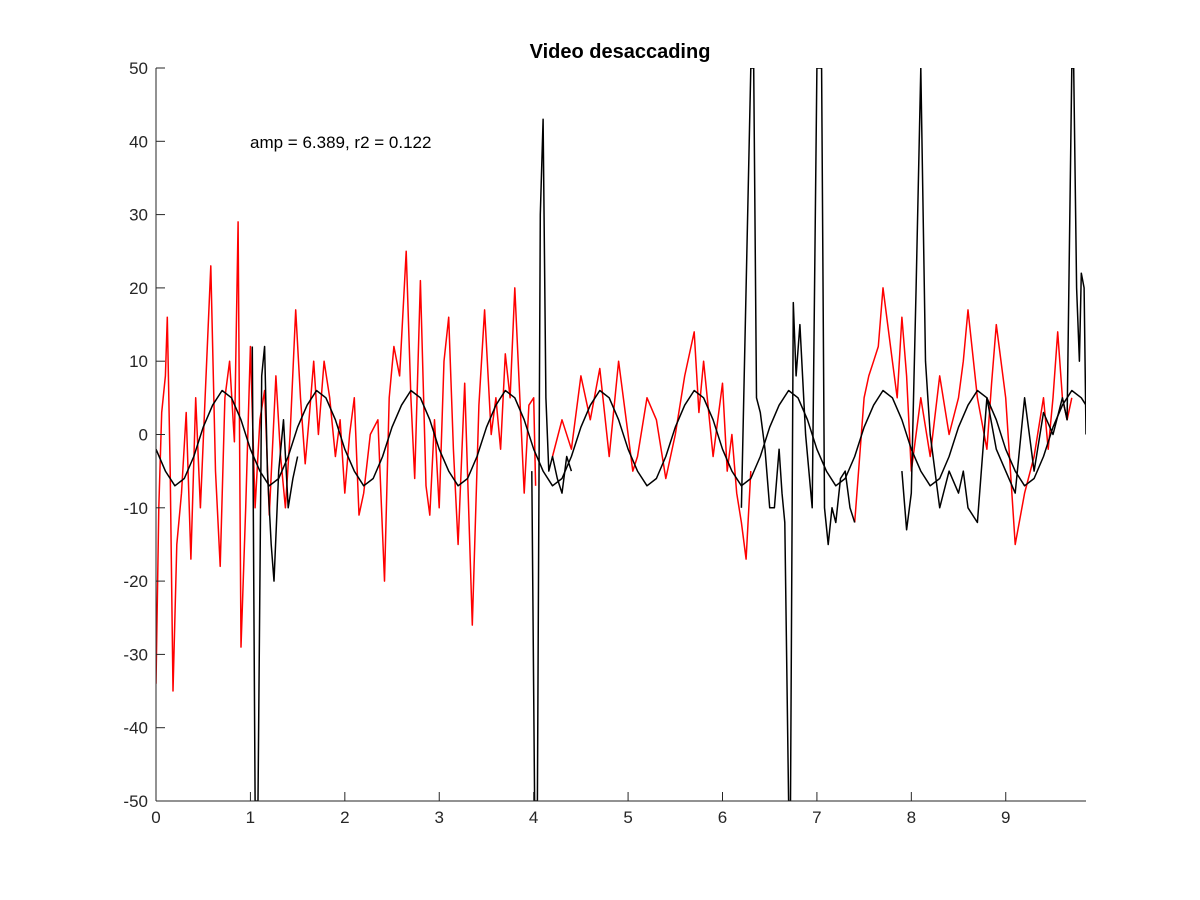 The width and height of the screenshot is (1200, 900). What do you see at coordinates (439, 817) in the screenshot?
I see `x-tick-label: 3` at bounding box center [439, 817].